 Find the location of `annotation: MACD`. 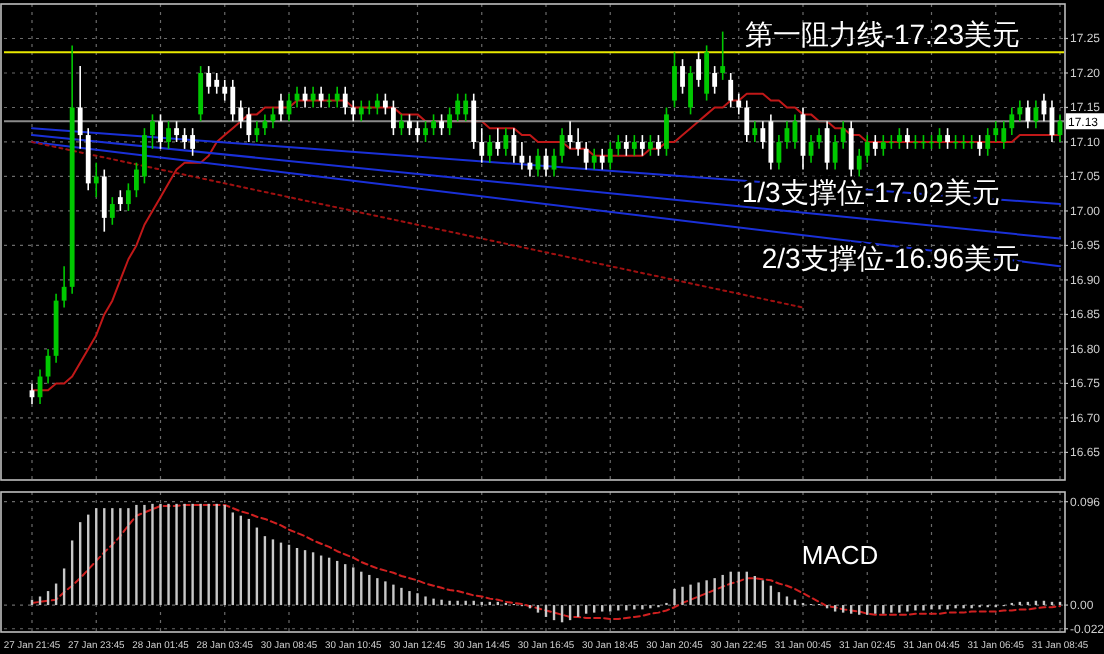

annotation: MACD is located at coordinates (840, 555).